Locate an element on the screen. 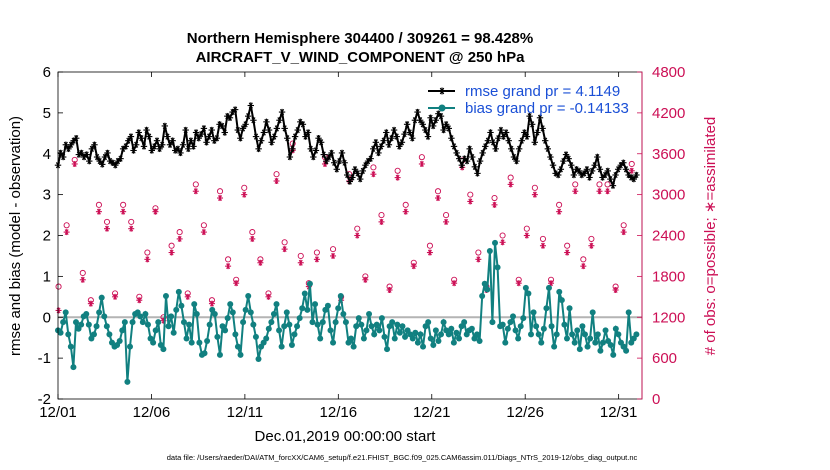 The width and height of the screenshot is (830, 470). legend-rmse-label: rmse grand pr = 4.1149 is located at coordinates (542, 91).